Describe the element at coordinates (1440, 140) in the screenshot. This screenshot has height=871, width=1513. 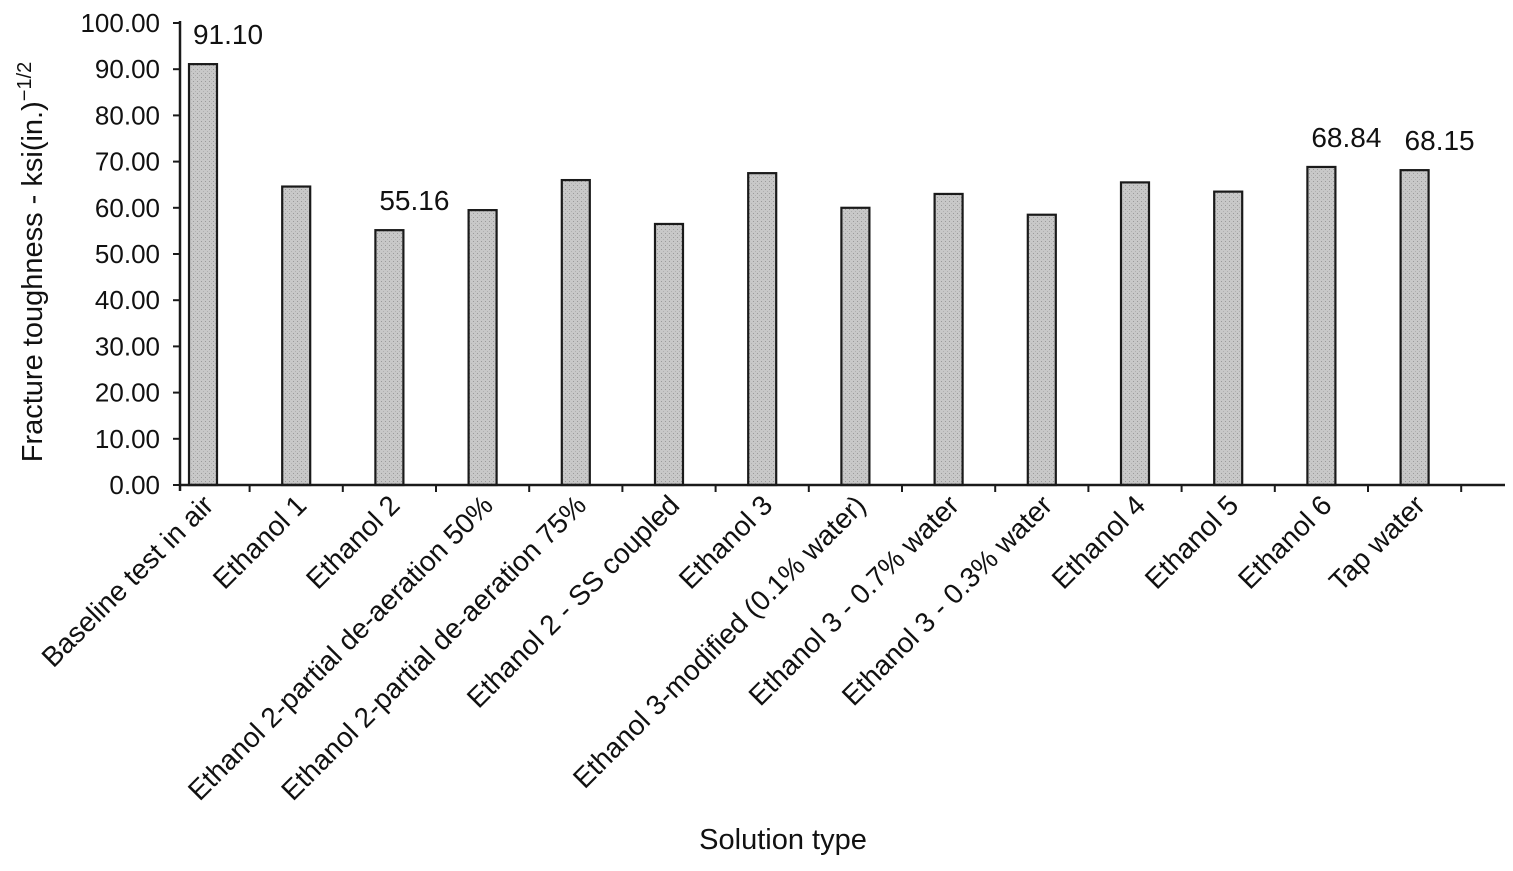
I see `data-label: 68.15` at that location.